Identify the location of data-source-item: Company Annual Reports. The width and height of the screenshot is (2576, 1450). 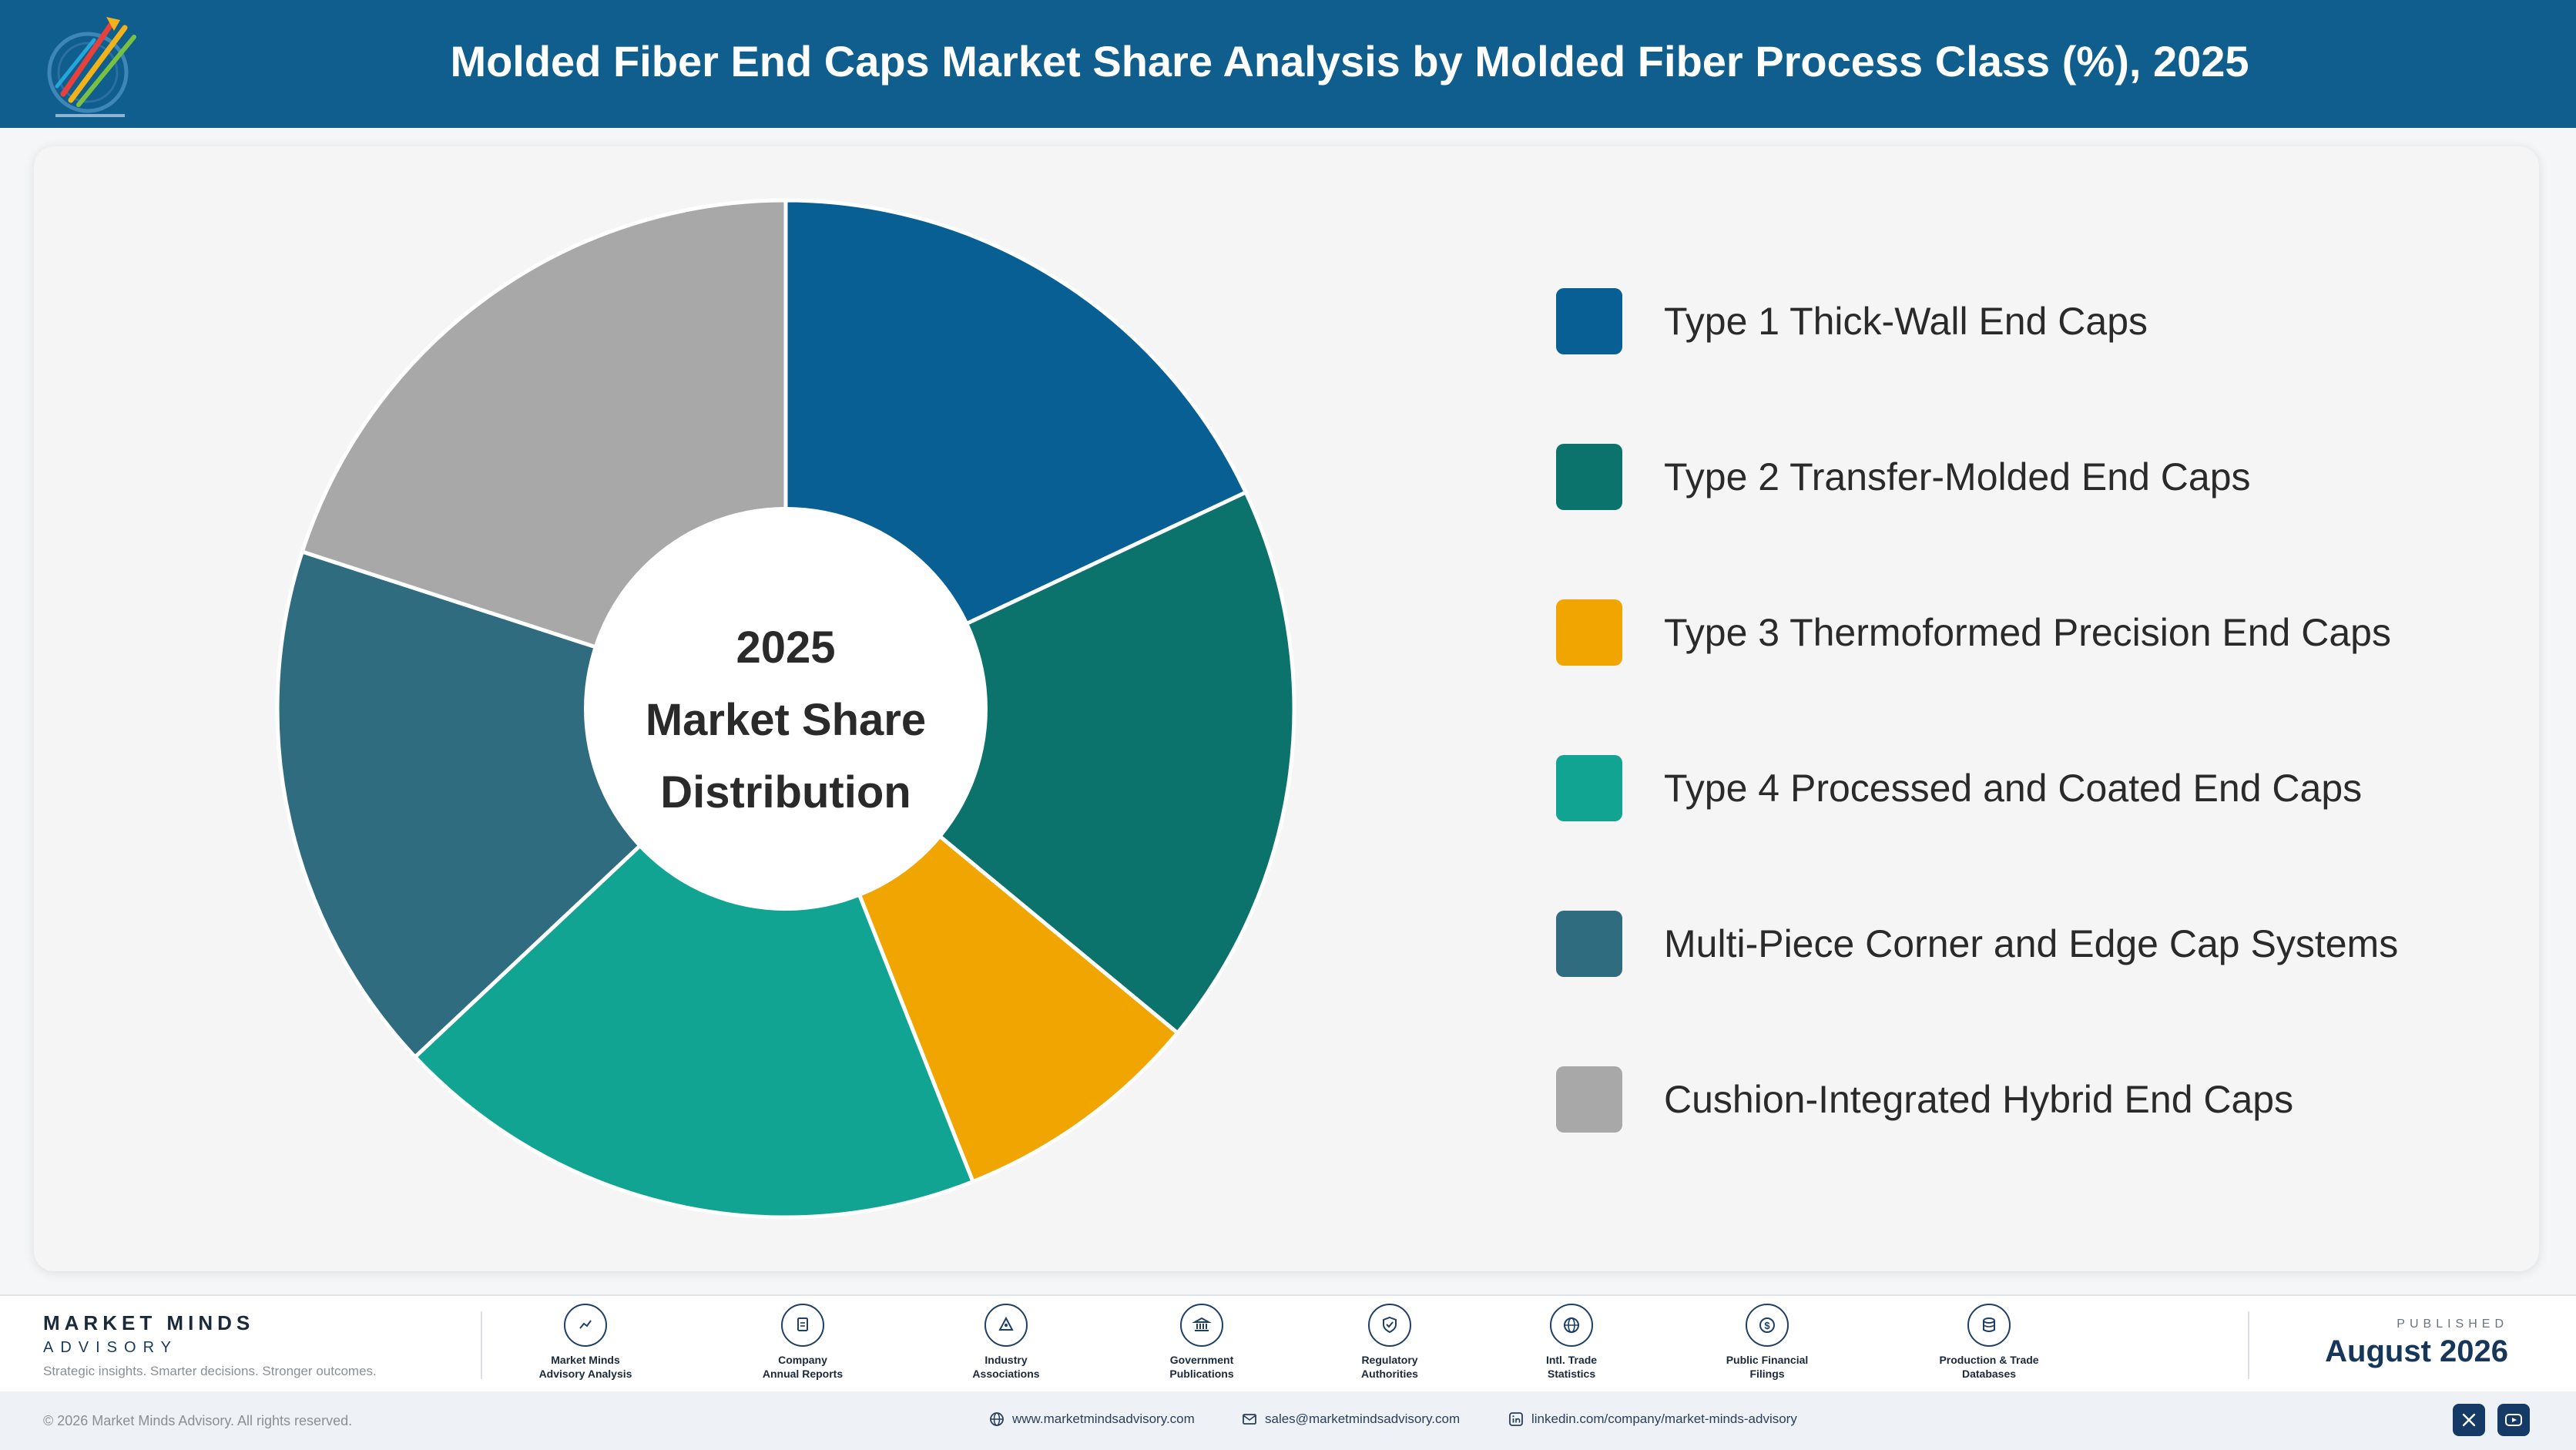
(802, 1342).